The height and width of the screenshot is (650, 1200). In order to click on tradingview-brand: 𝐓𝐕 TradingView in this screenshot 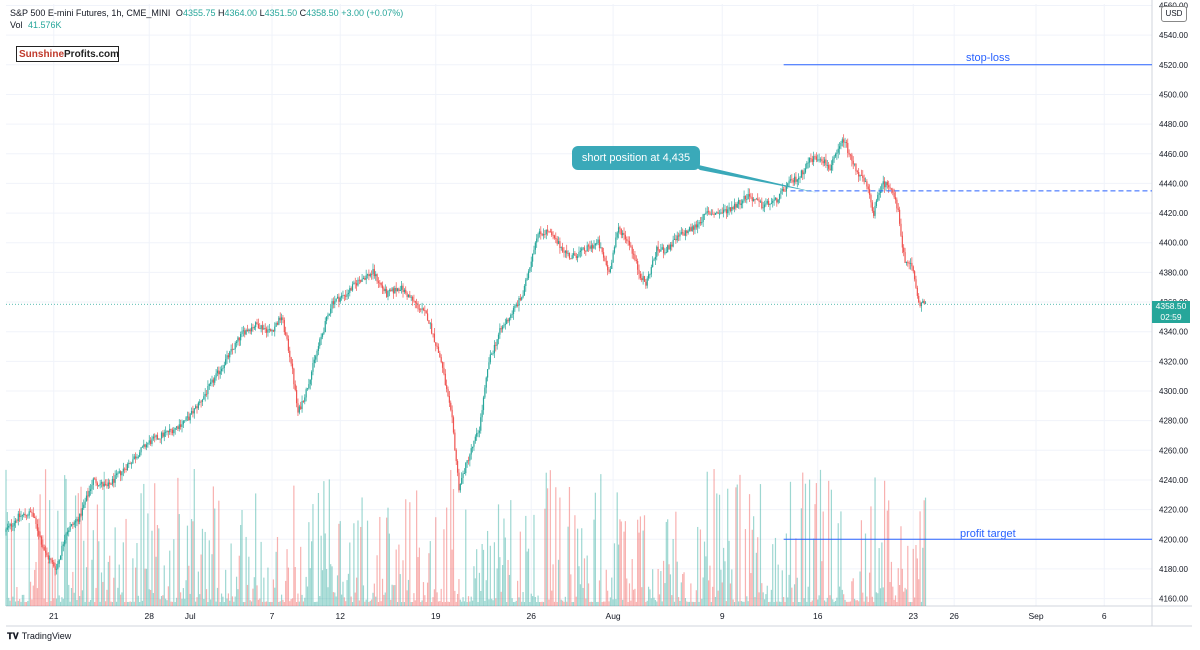, I will do `click(39, 636)`.